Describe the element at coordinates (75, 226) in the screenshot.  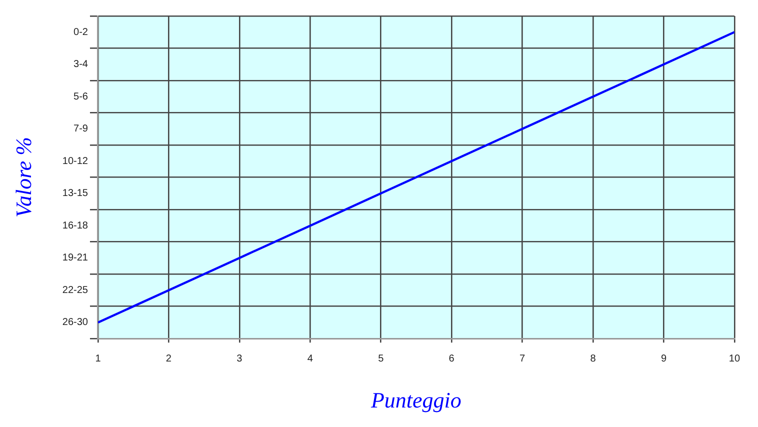
I see `y-tick-label: 16-18` at that location.